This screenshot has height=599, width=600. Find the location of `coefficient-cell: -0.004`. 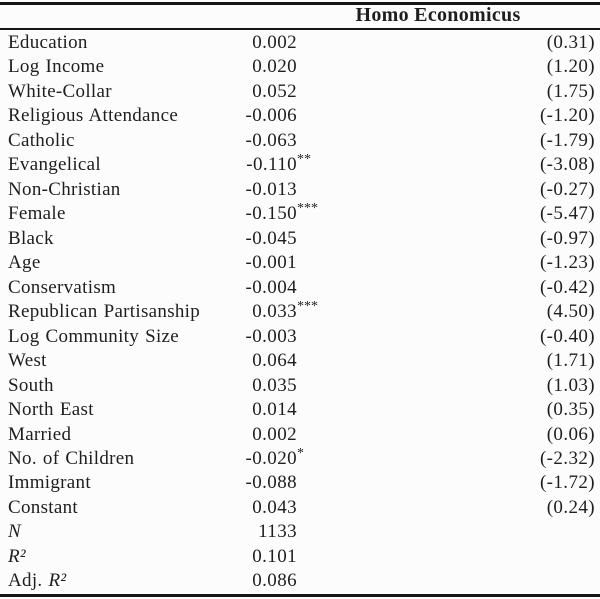

coefficient-cell: -0.004 is located at coordinates (223, 288).